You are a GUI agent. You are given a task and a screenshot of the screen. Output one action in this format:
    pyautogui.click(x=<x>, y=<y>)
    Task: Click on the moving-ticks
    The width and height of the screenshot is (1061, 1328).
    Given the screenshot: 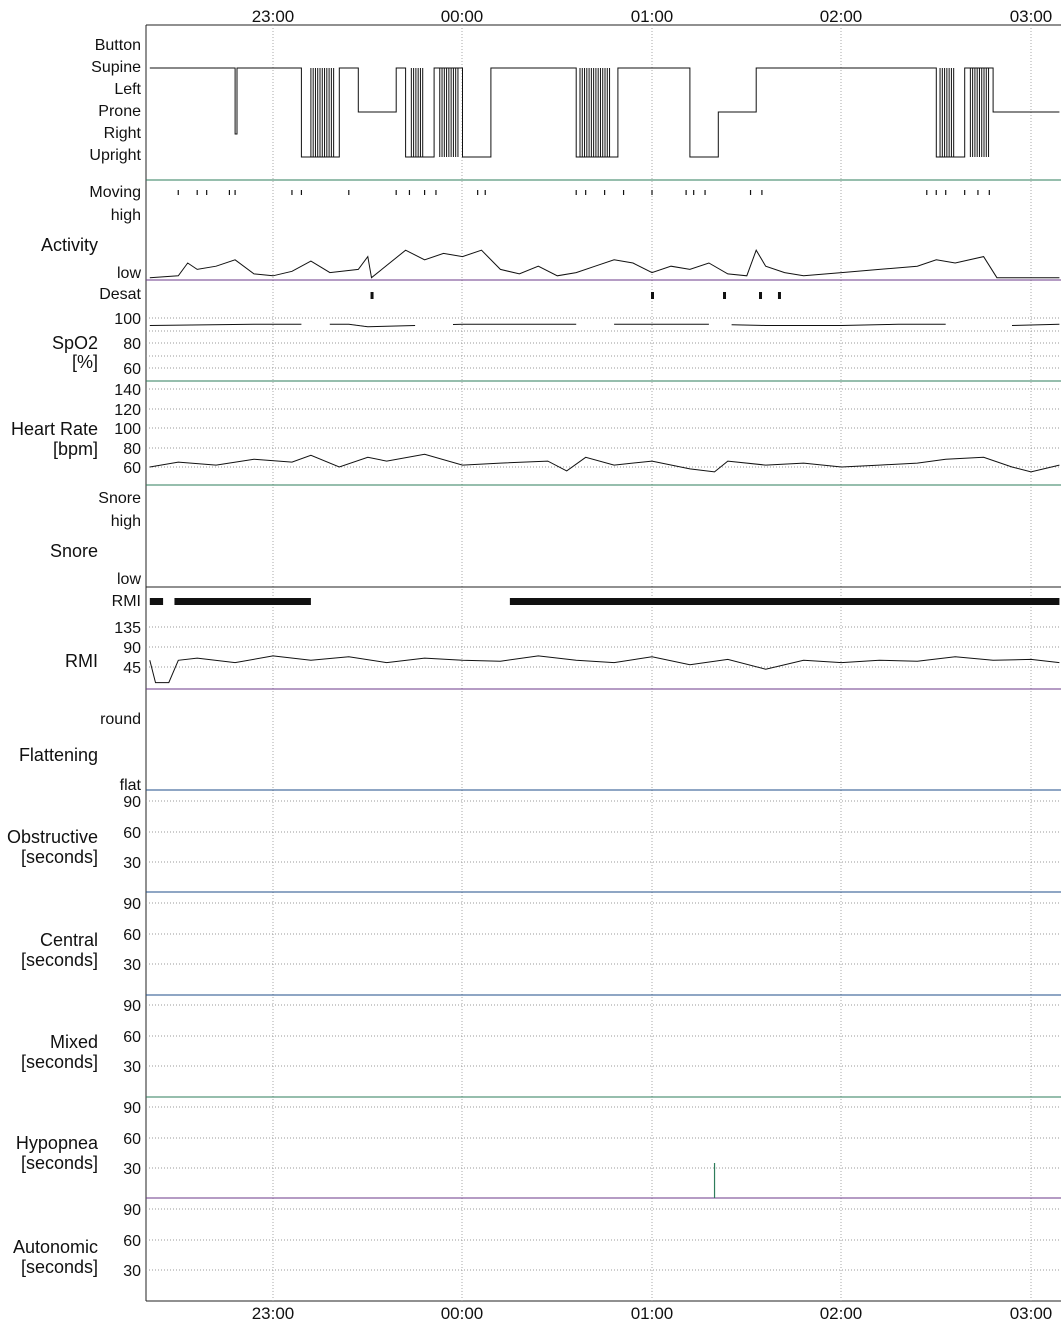 What is the action you would take?
    pyautogui.click(x=583, y=192)
    